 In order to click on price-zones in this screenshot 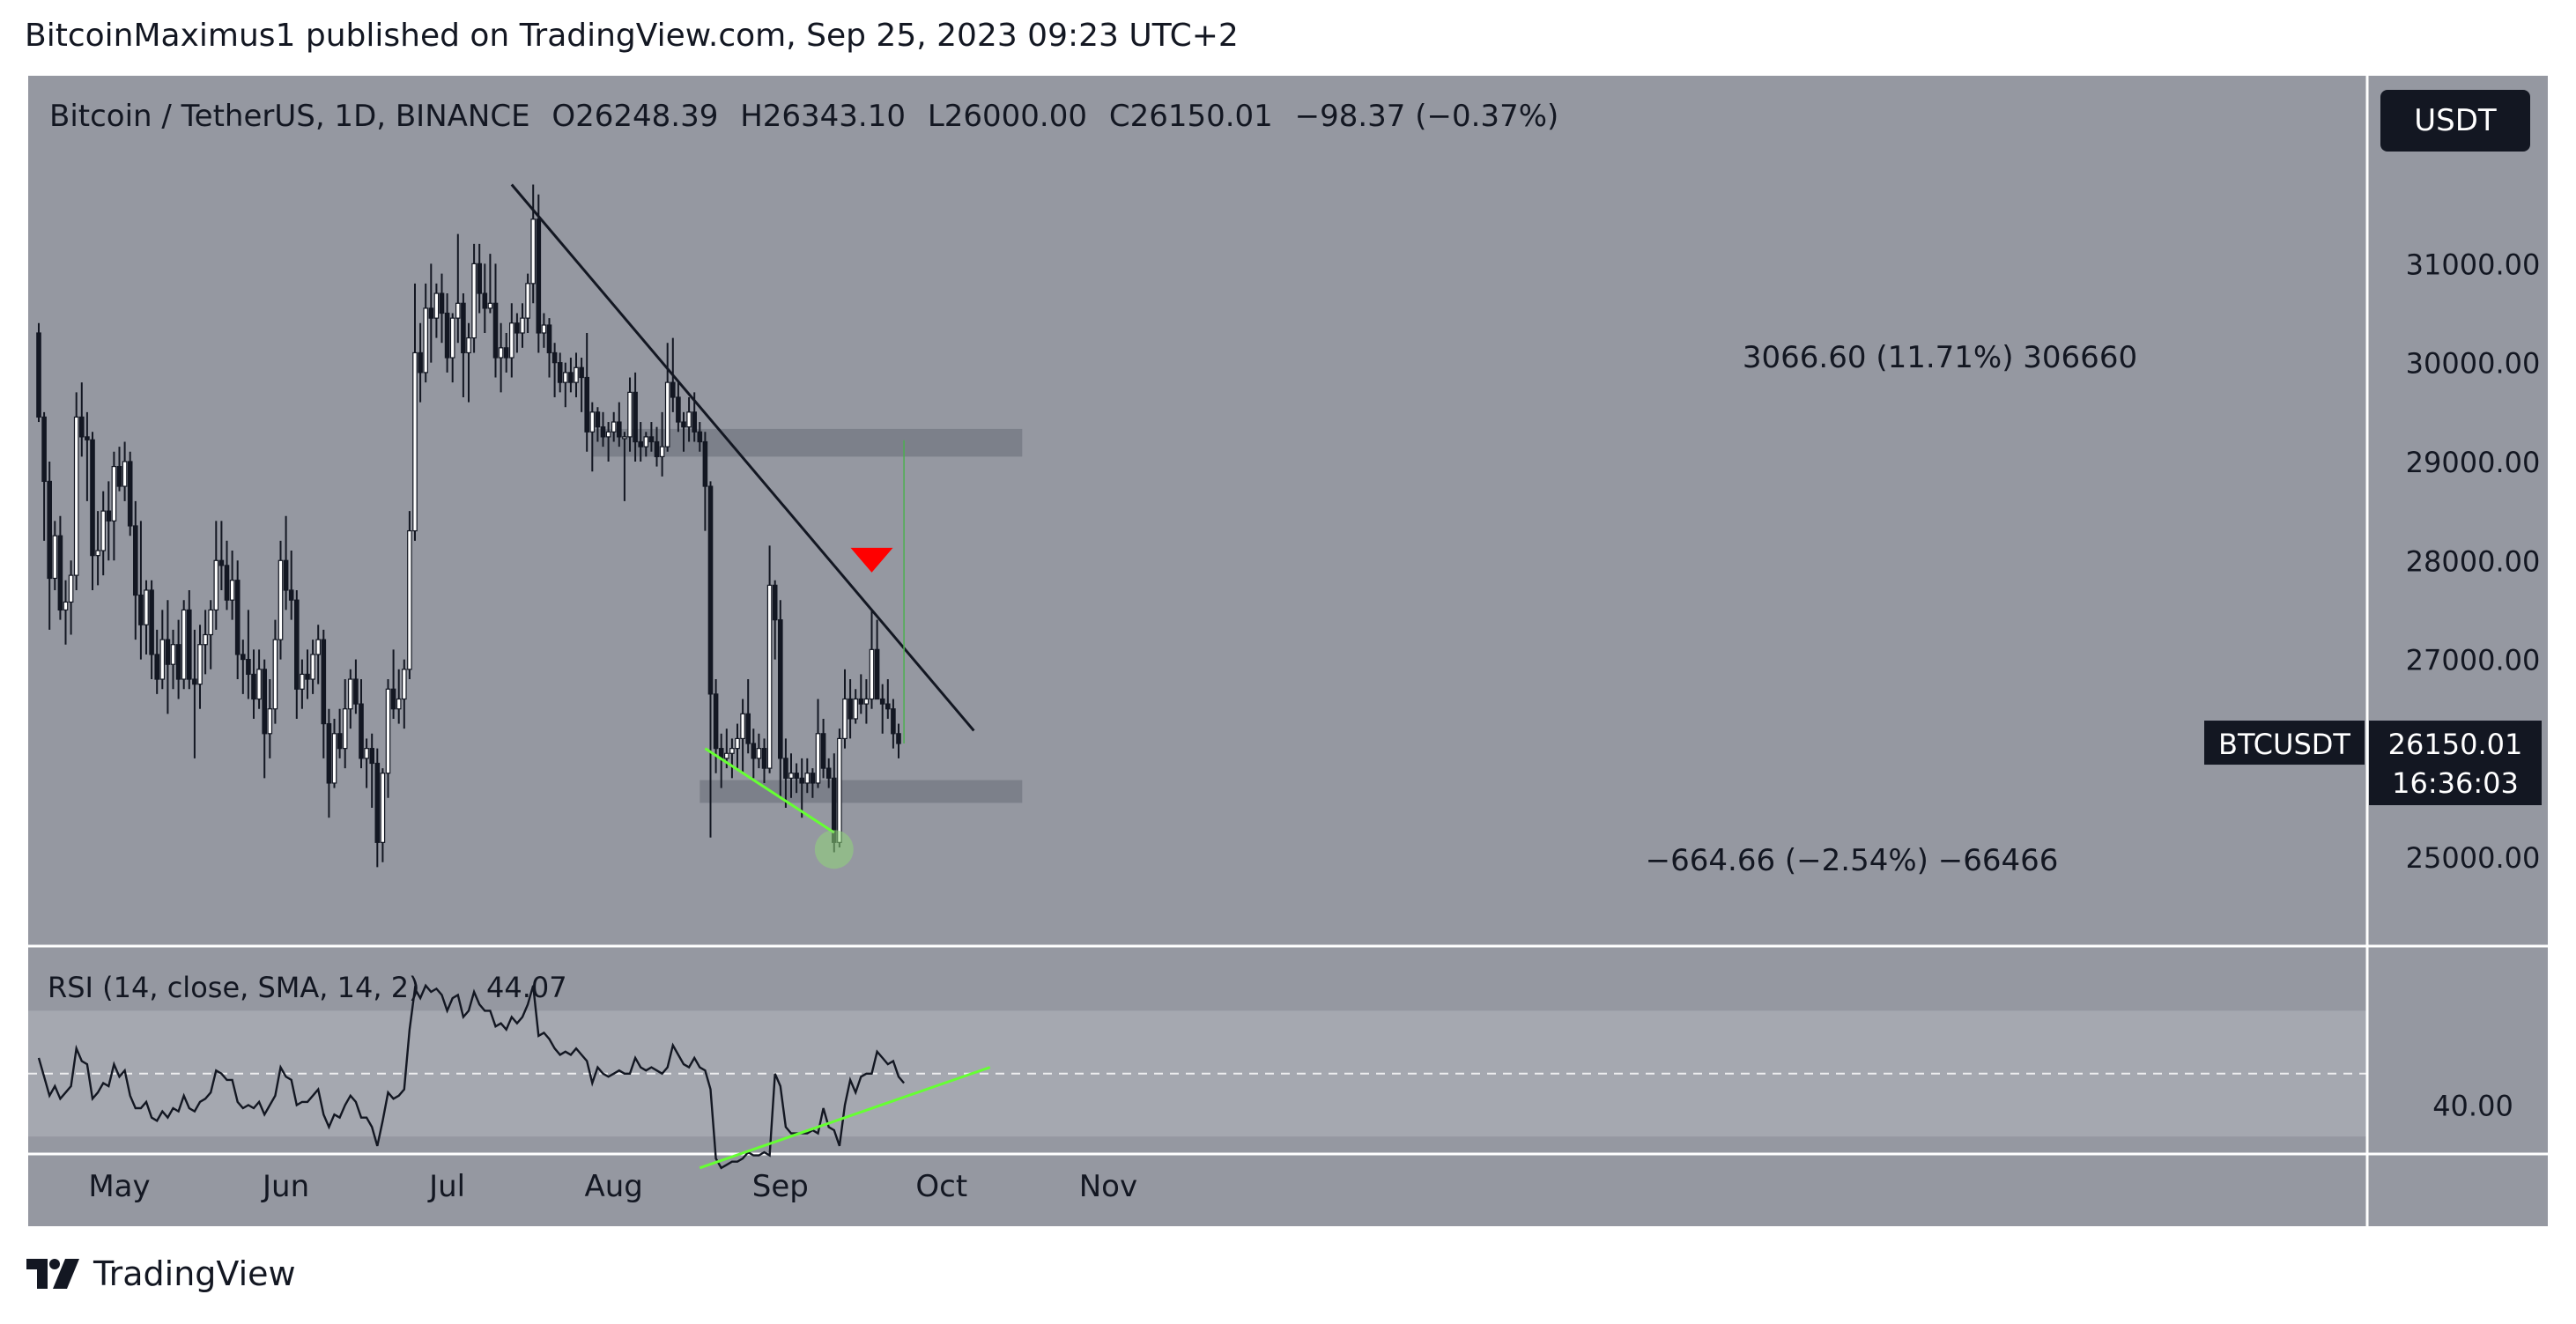, I will do `click(807, 615)`.